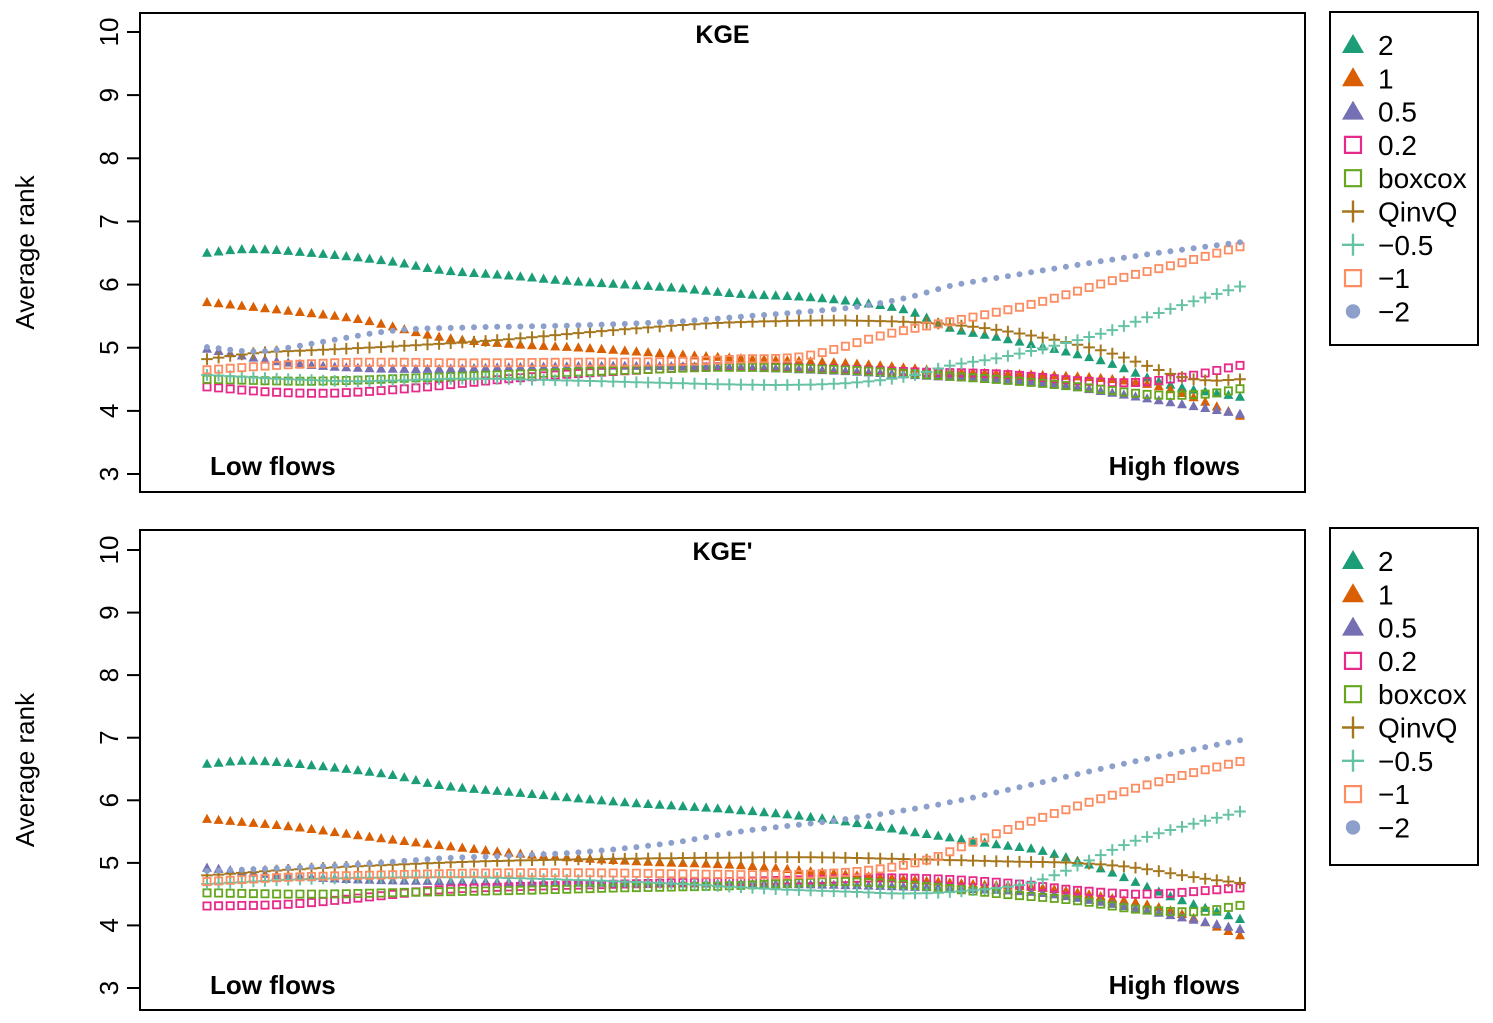 This screenshot has width=1493, height=1023. I want to click on panel-title: KGE, so click(722, 35).